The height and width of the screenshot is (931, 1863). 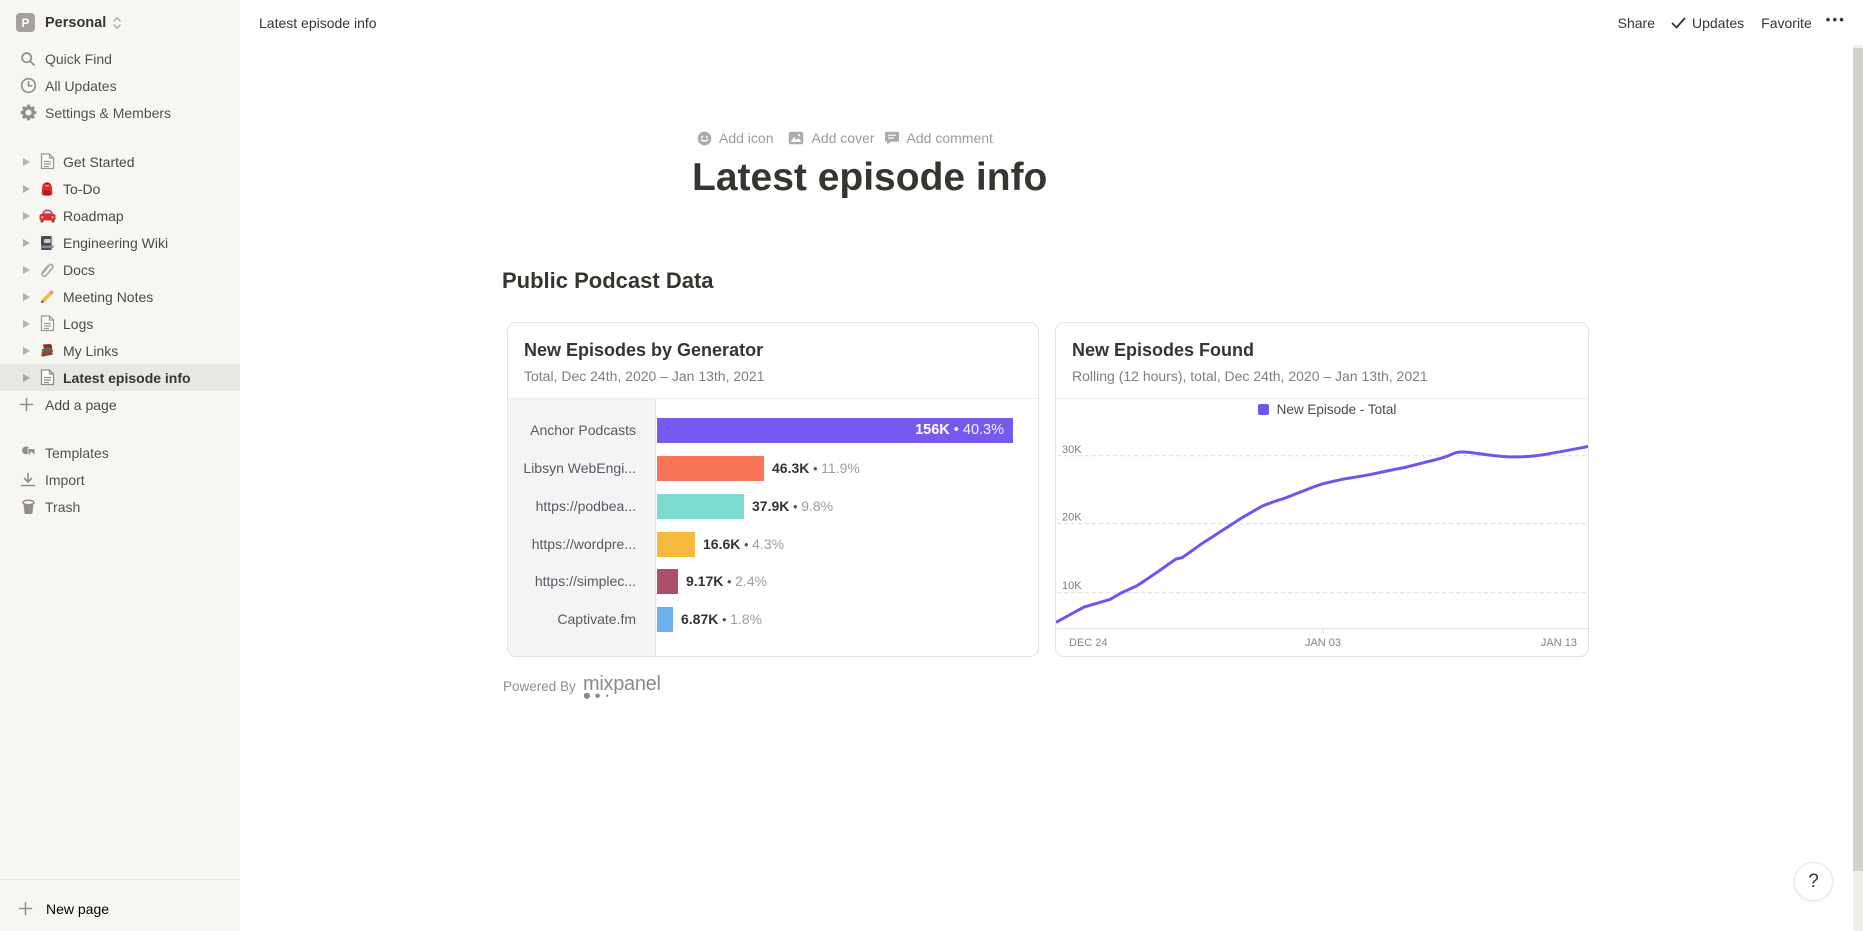 What do you see at coordinates (1323, 643) in the screenshot?
I see `svg-text: JAN 03` at bounding box center [1323, 643].